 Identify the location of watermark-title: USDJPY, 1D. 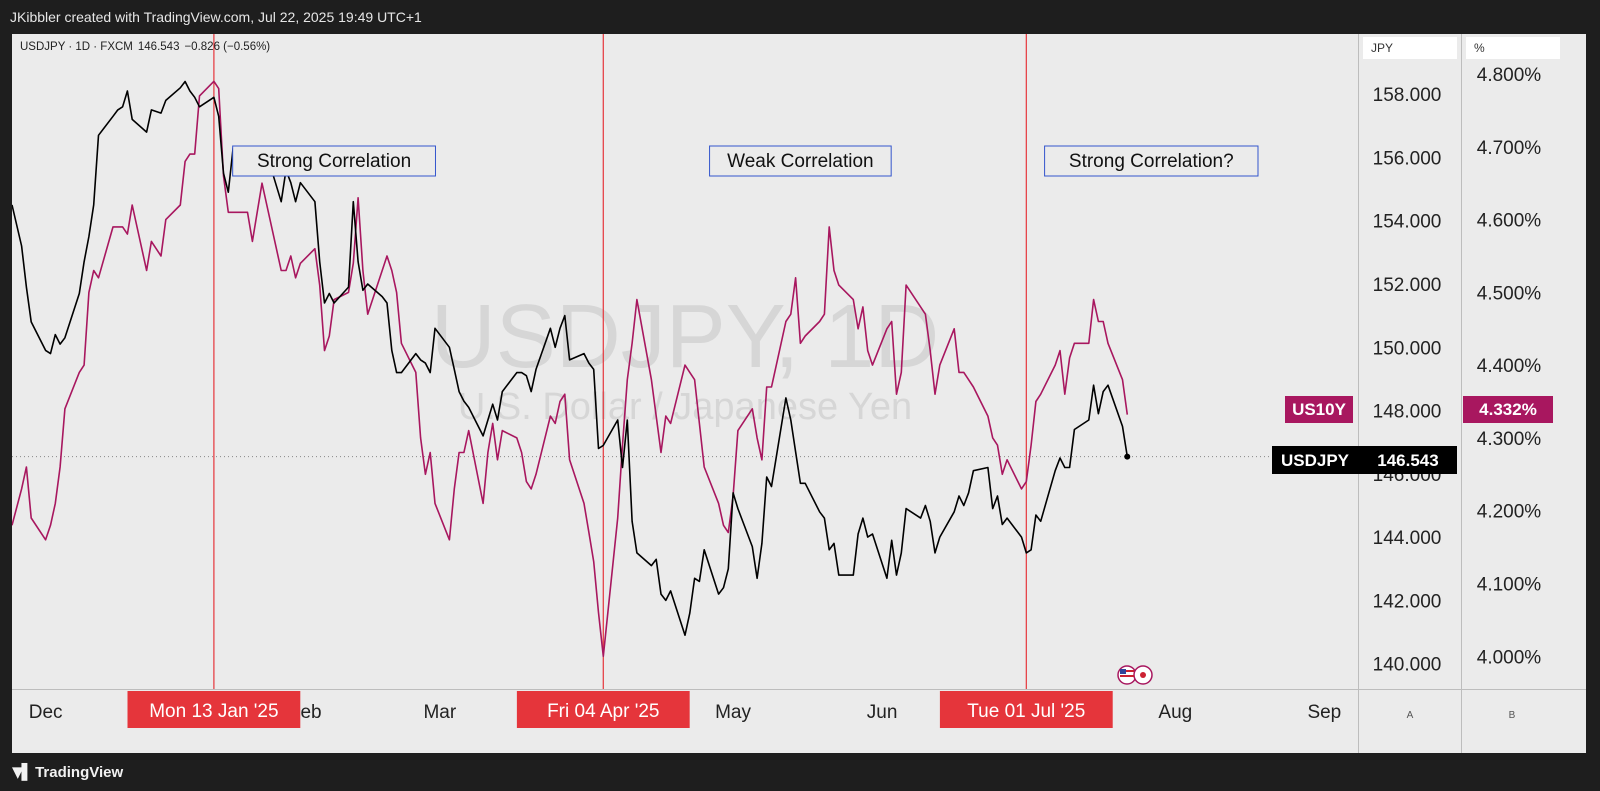
(685, 337).